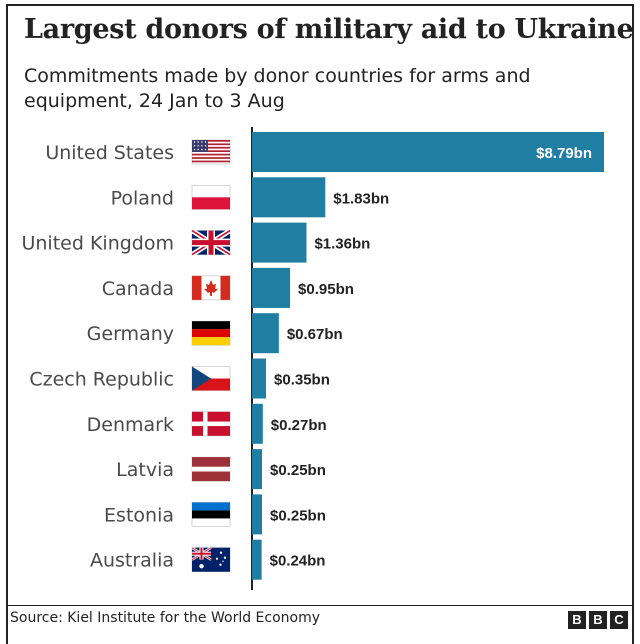 Image resolution: width=640 pixels, height=644 pixels. What do you see at coordinates (109, 153) in the screenshot?
I see `category-label: United States` at bounding box center [109, 153].